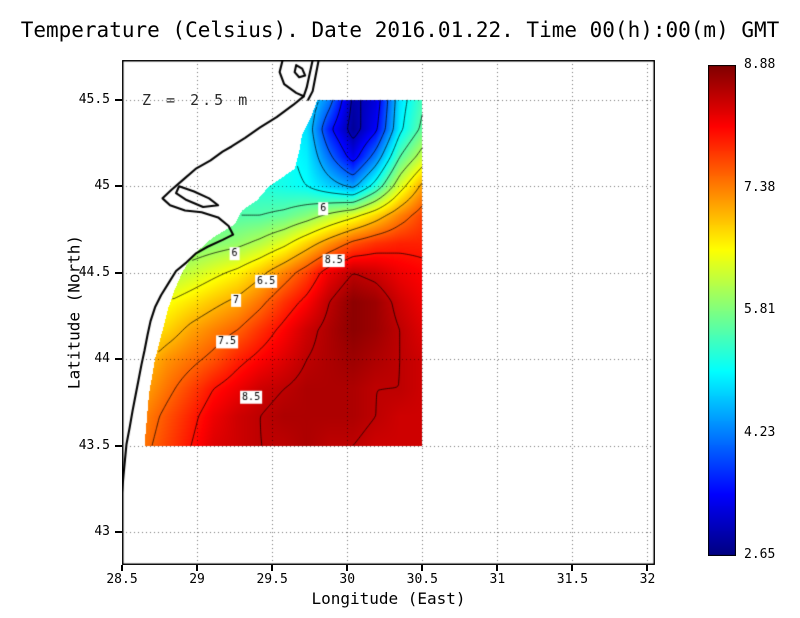 The image size is (800, 618). What do you see at coordinates (760, 187) in the screenshot?
I see `colorbar-tick-label: 7.38` at bounding box center [760, 187].